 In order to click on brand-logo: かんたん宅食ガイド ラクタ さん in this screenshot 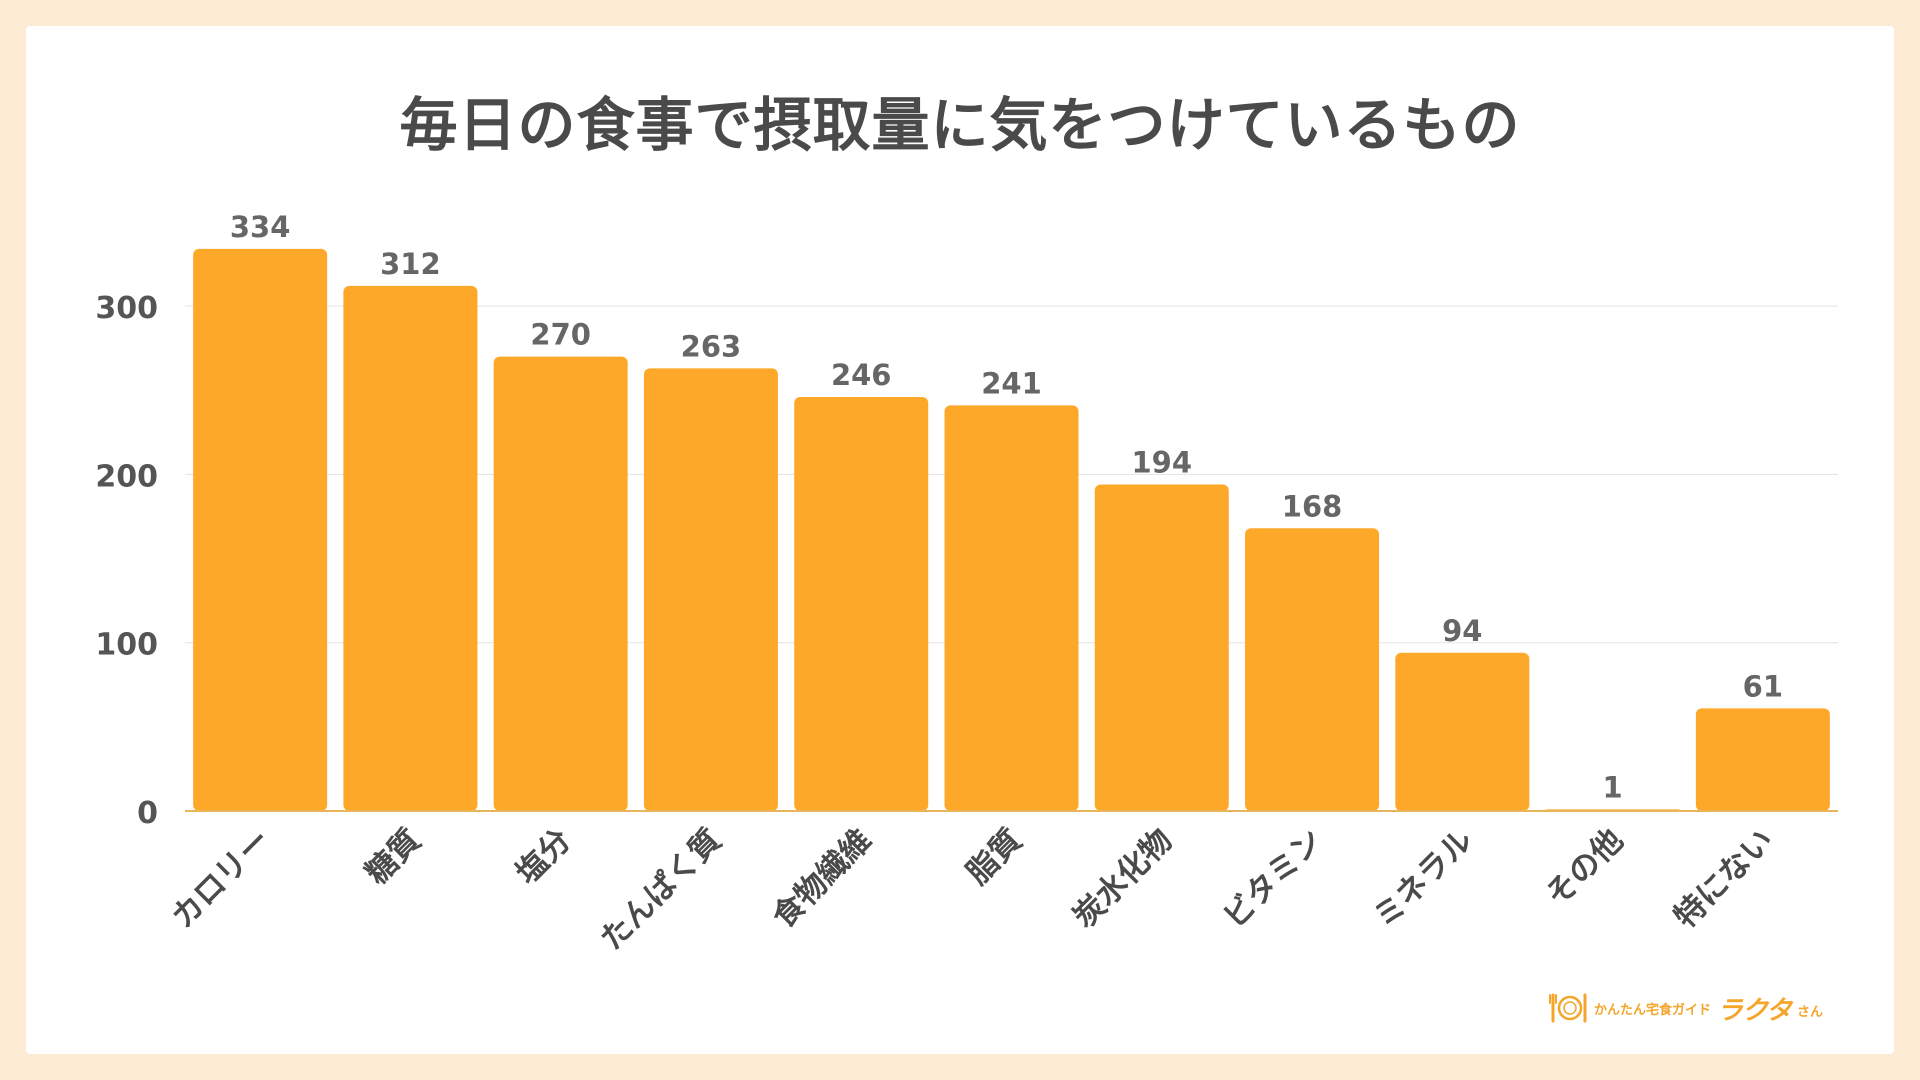, I will do `click(1698, 1008)`.